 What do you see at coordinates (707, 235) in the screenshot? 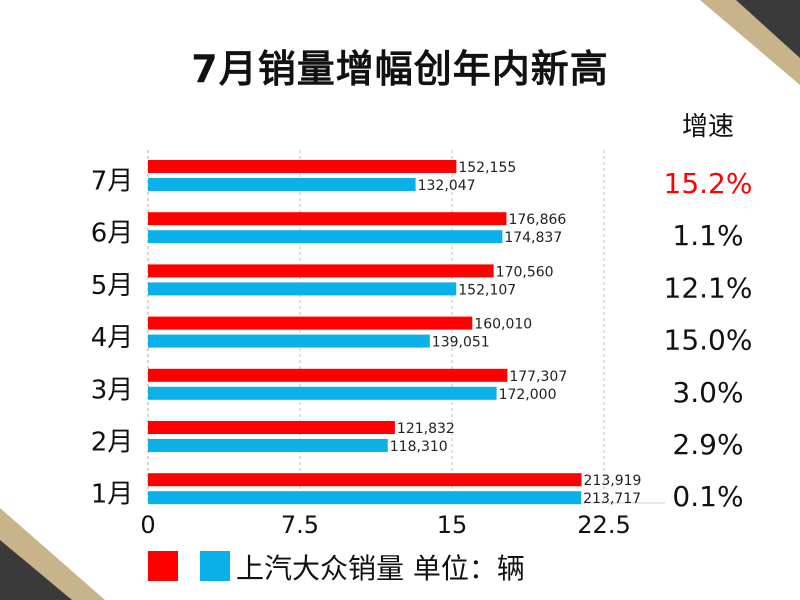
I see `growth-value: 1.1%` at bounding box center [707, 235].